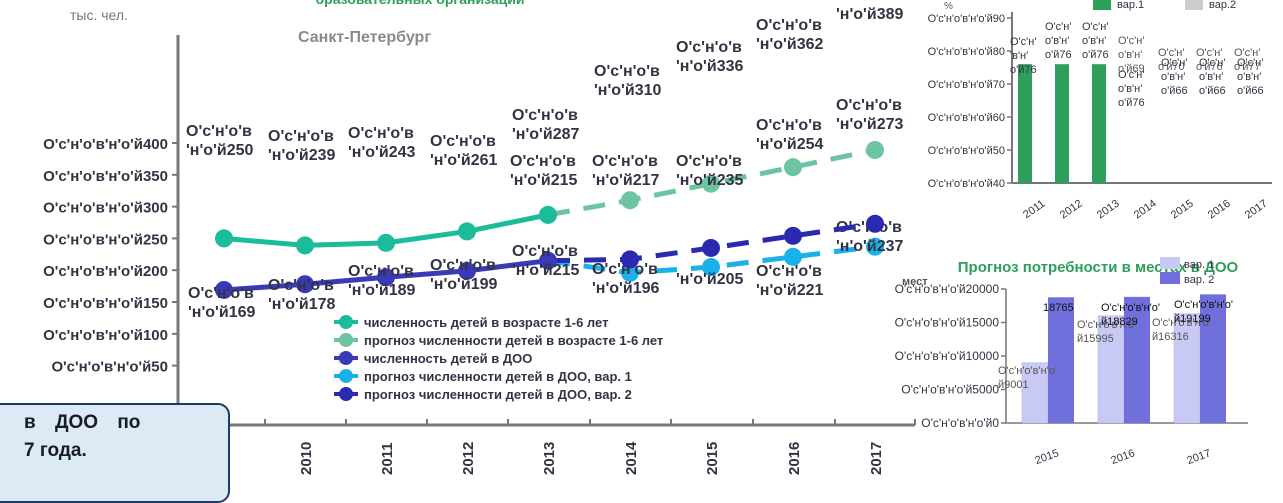  What do you see at coordinates (1170, 337) in the screenshot?
I see `demand-chart-bar-label-v1-line: й16316` at bounding box center [1170, 337].